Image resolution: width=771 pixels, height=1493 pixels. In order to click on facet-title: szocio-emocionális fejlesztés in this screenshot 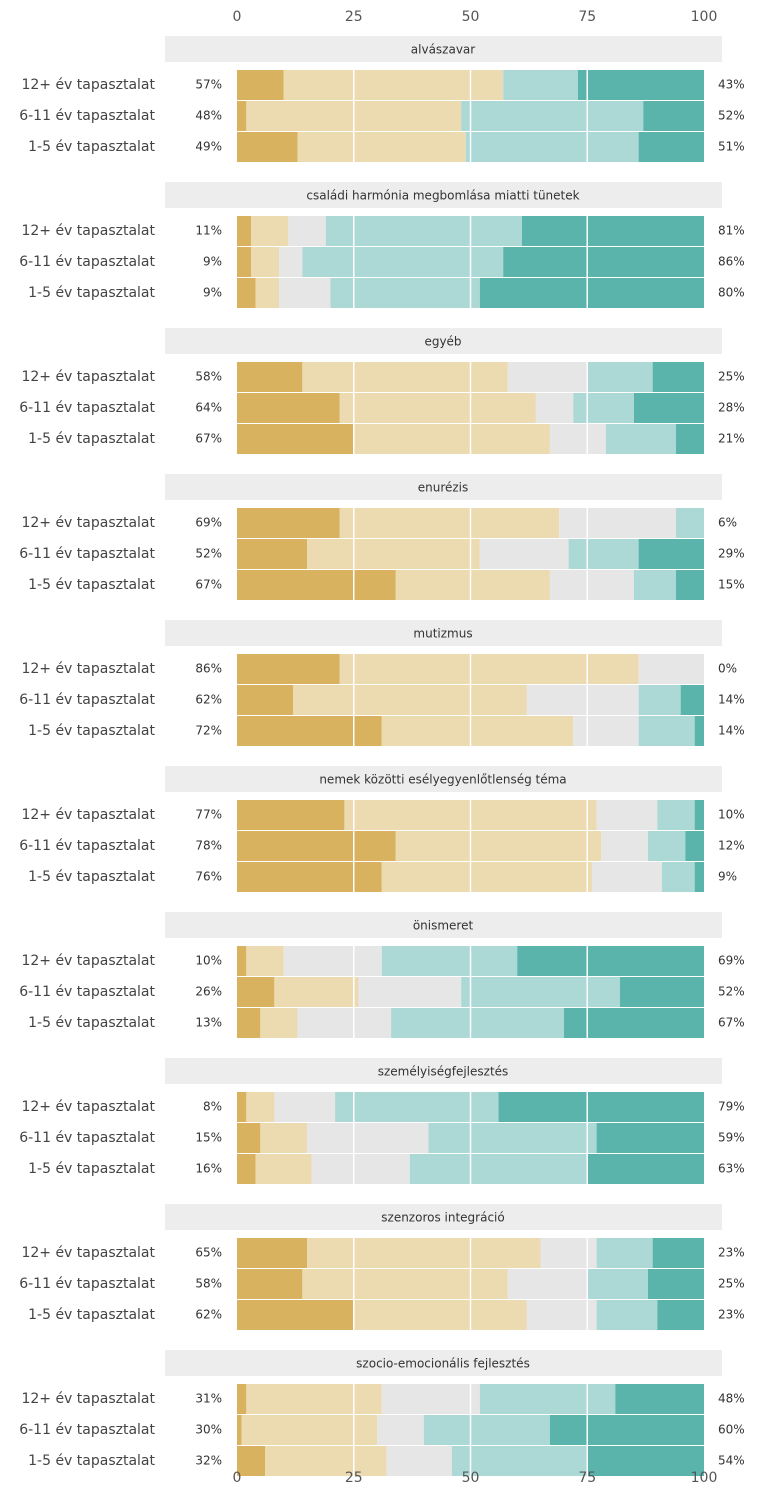, I will do `click(443, 1364)`.